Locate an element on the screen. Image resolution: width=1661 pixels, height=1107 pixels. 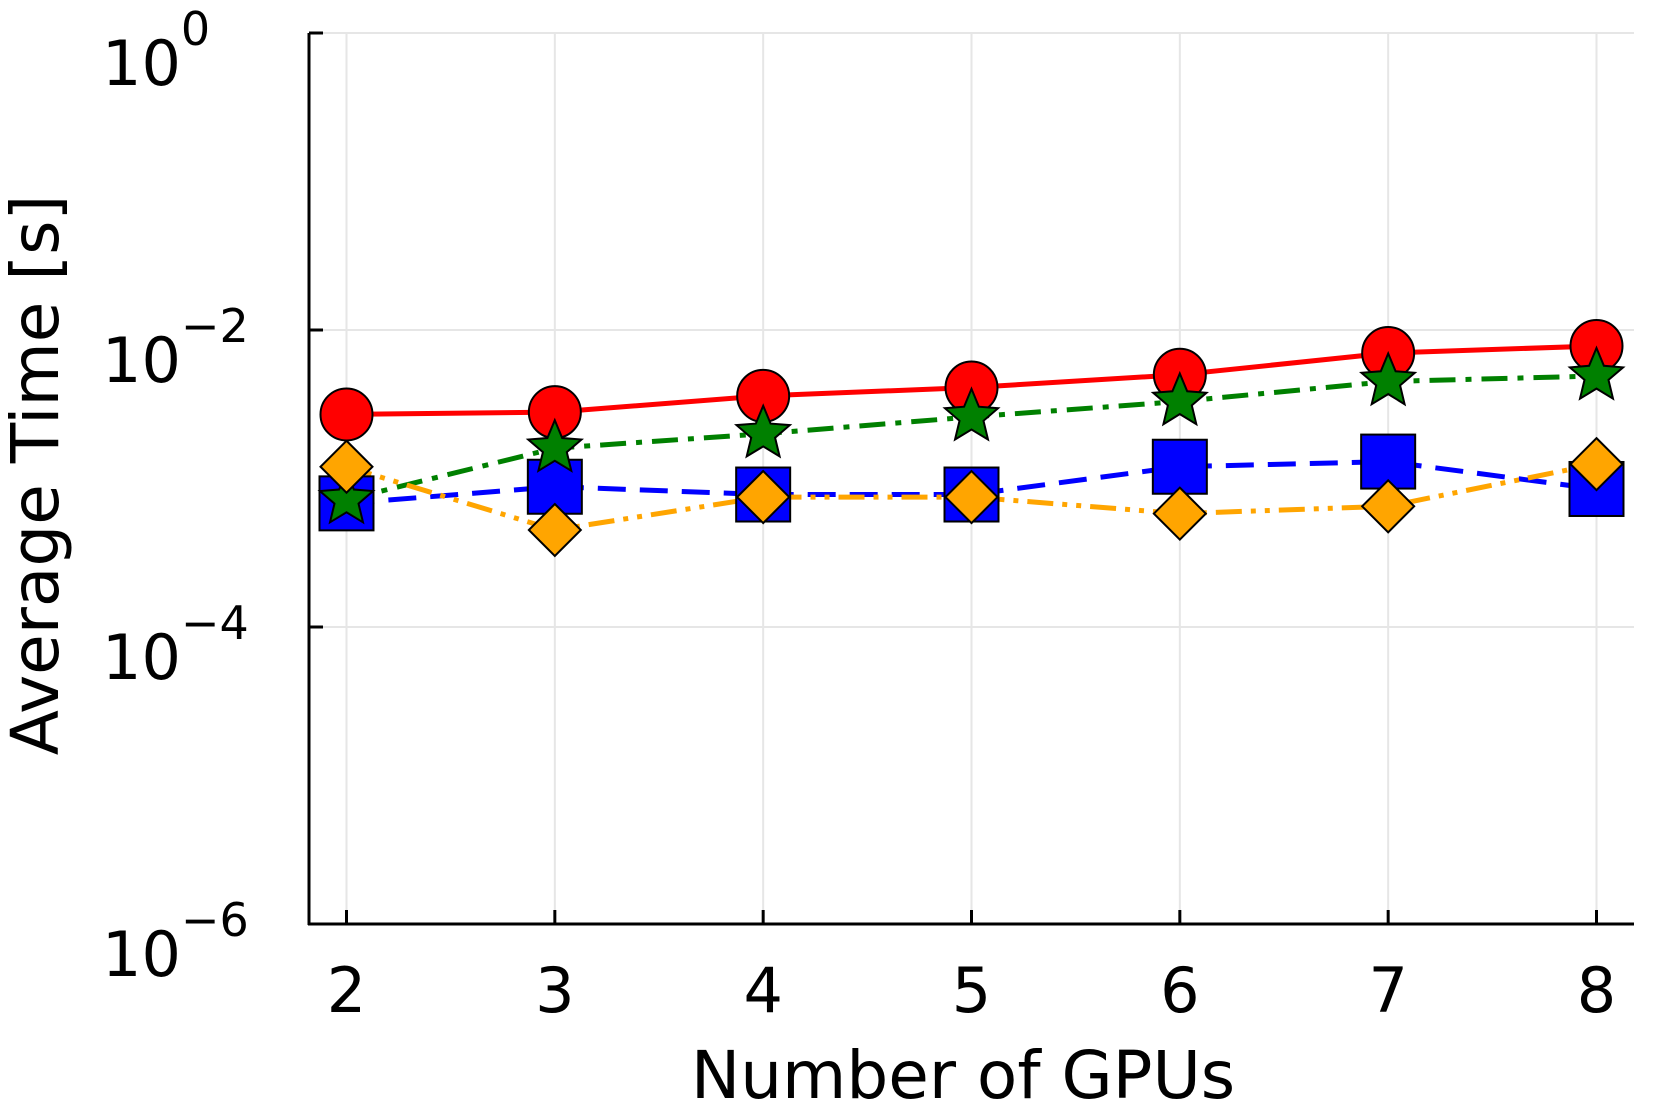
y-tick-label: 10⁻² is located at coordinates (175, 348).